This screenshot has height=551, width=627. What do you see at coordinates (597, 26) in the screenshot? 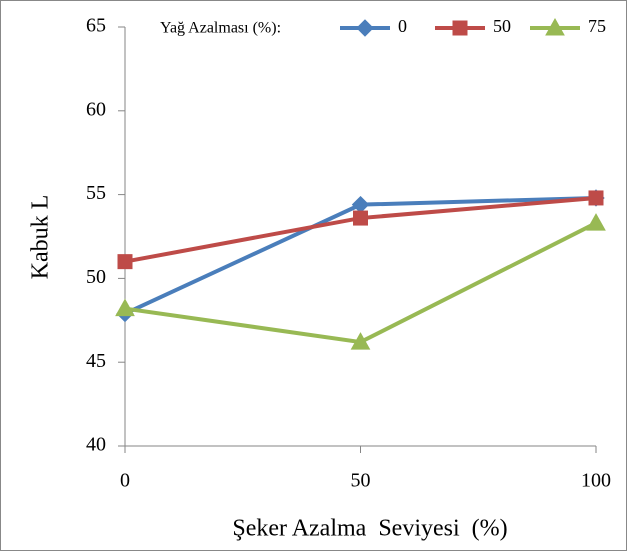
I see `legend-label: 75` at bounding box center [597, 26].